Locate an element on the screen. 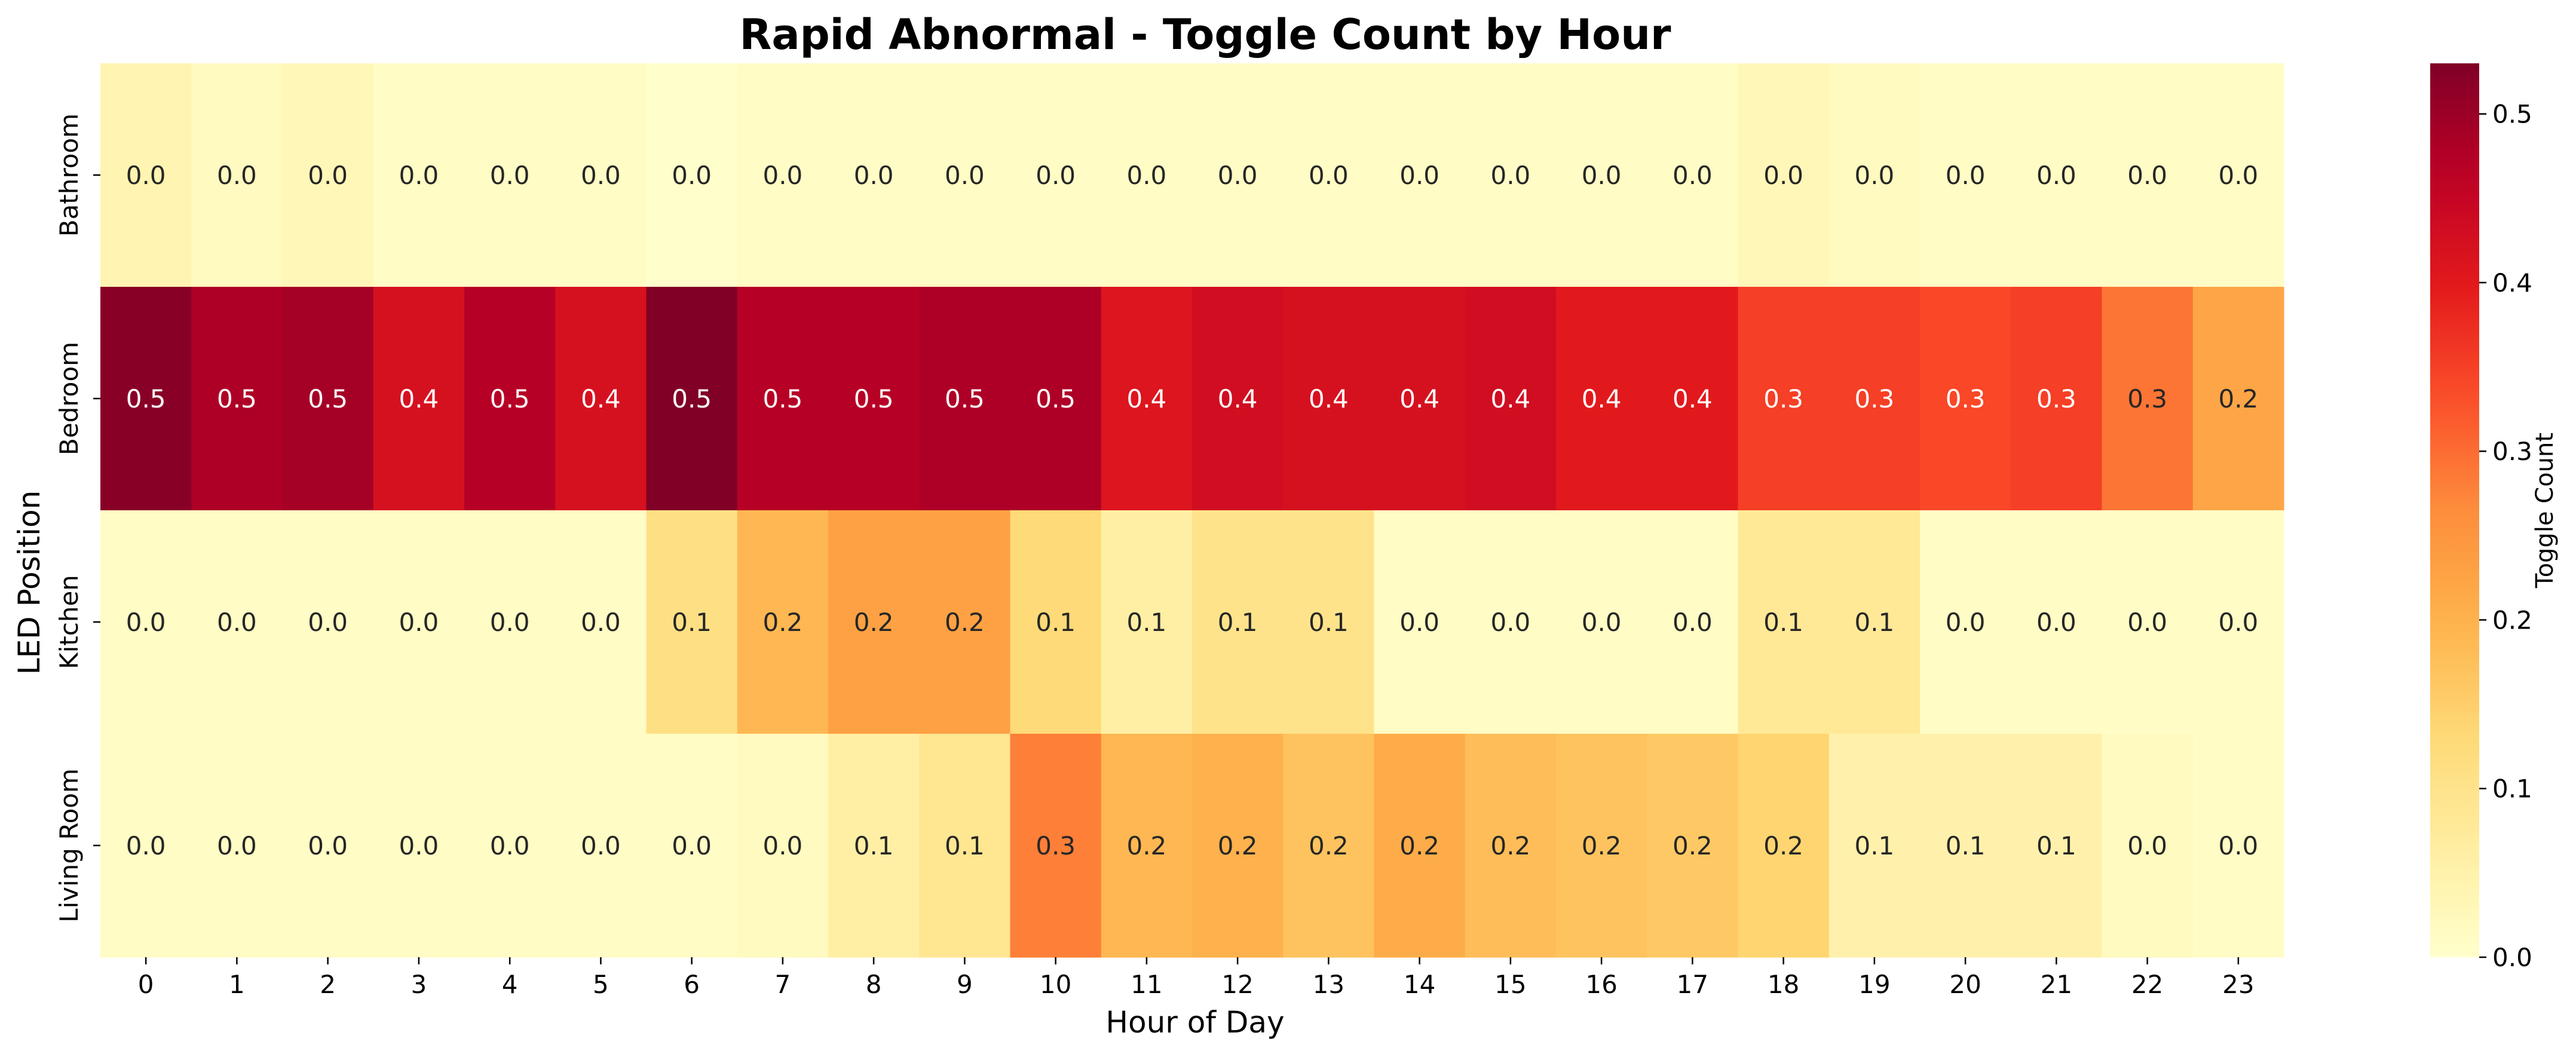  x-tick-label: 20 is located at coordinates (1965, 984).